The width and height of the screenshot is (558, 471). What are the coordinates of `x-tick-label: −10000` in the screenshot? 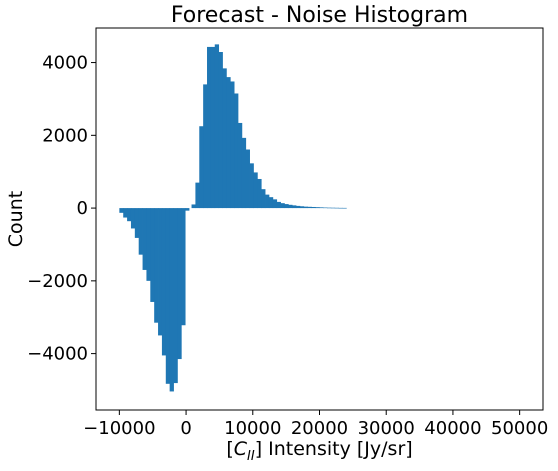 It's located at (119, 428).